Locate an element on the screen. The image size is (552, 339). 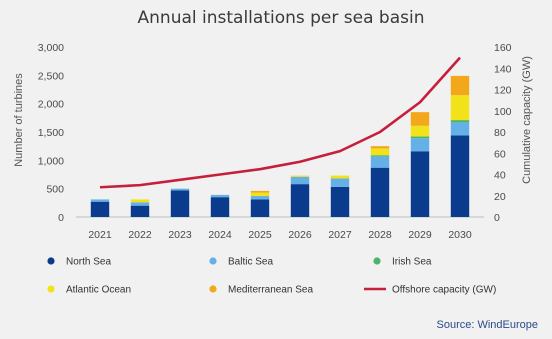
y-tick-label: 500 is located at coordinates (55, 190).